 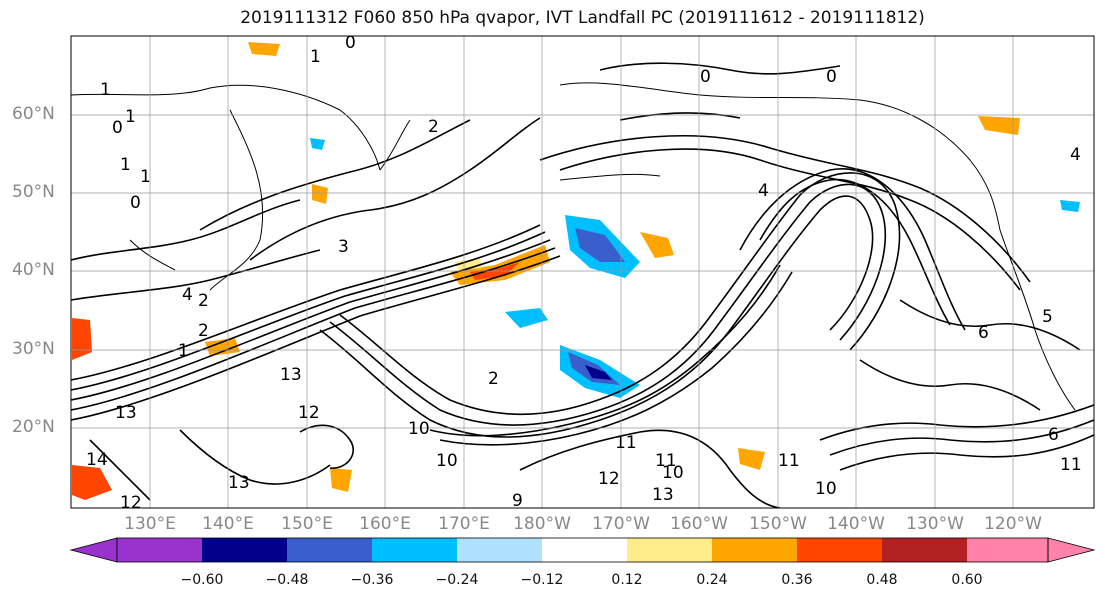 What do you see at coordinates (712, 580) in the screenshot?
I see `colorbar-tick-label: 0.24` at bounding box center [712, 580].